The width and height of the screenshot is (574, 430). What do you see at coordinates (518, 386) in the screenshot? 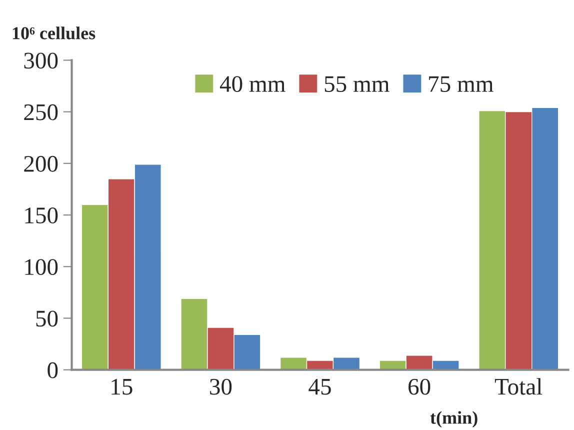
I see `x-tick-label: Total` at bounding box center [518, 386].